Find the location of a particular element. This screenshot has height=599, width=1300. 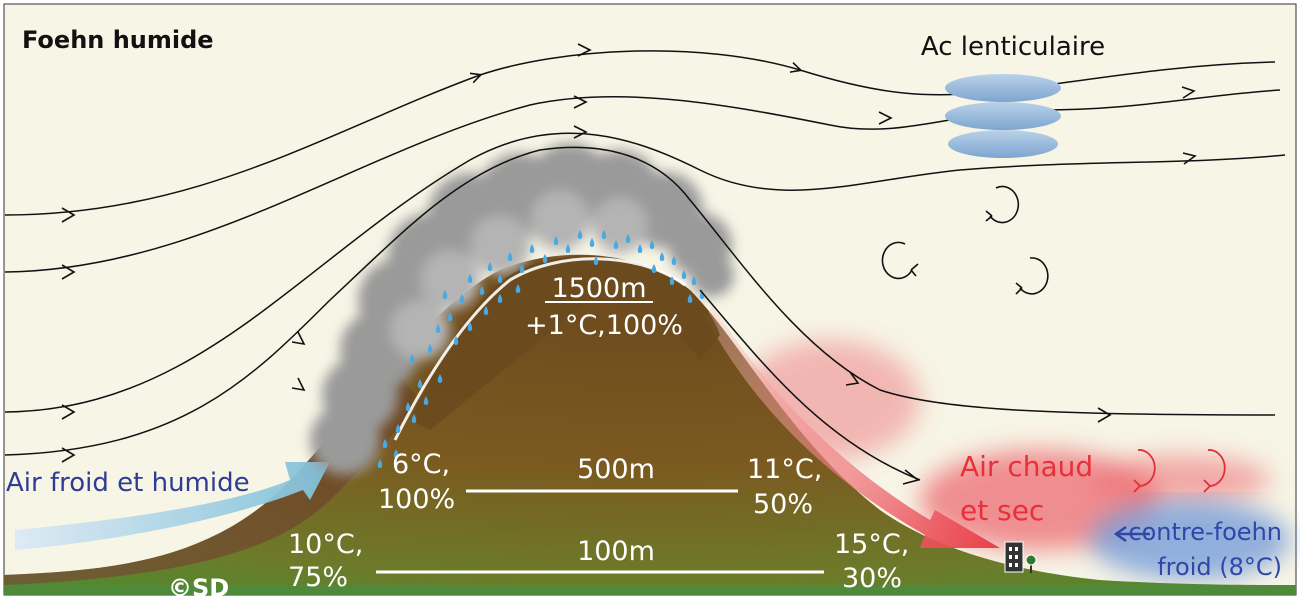

counter-foehn-arrow is located at coordinates (1131, 534).